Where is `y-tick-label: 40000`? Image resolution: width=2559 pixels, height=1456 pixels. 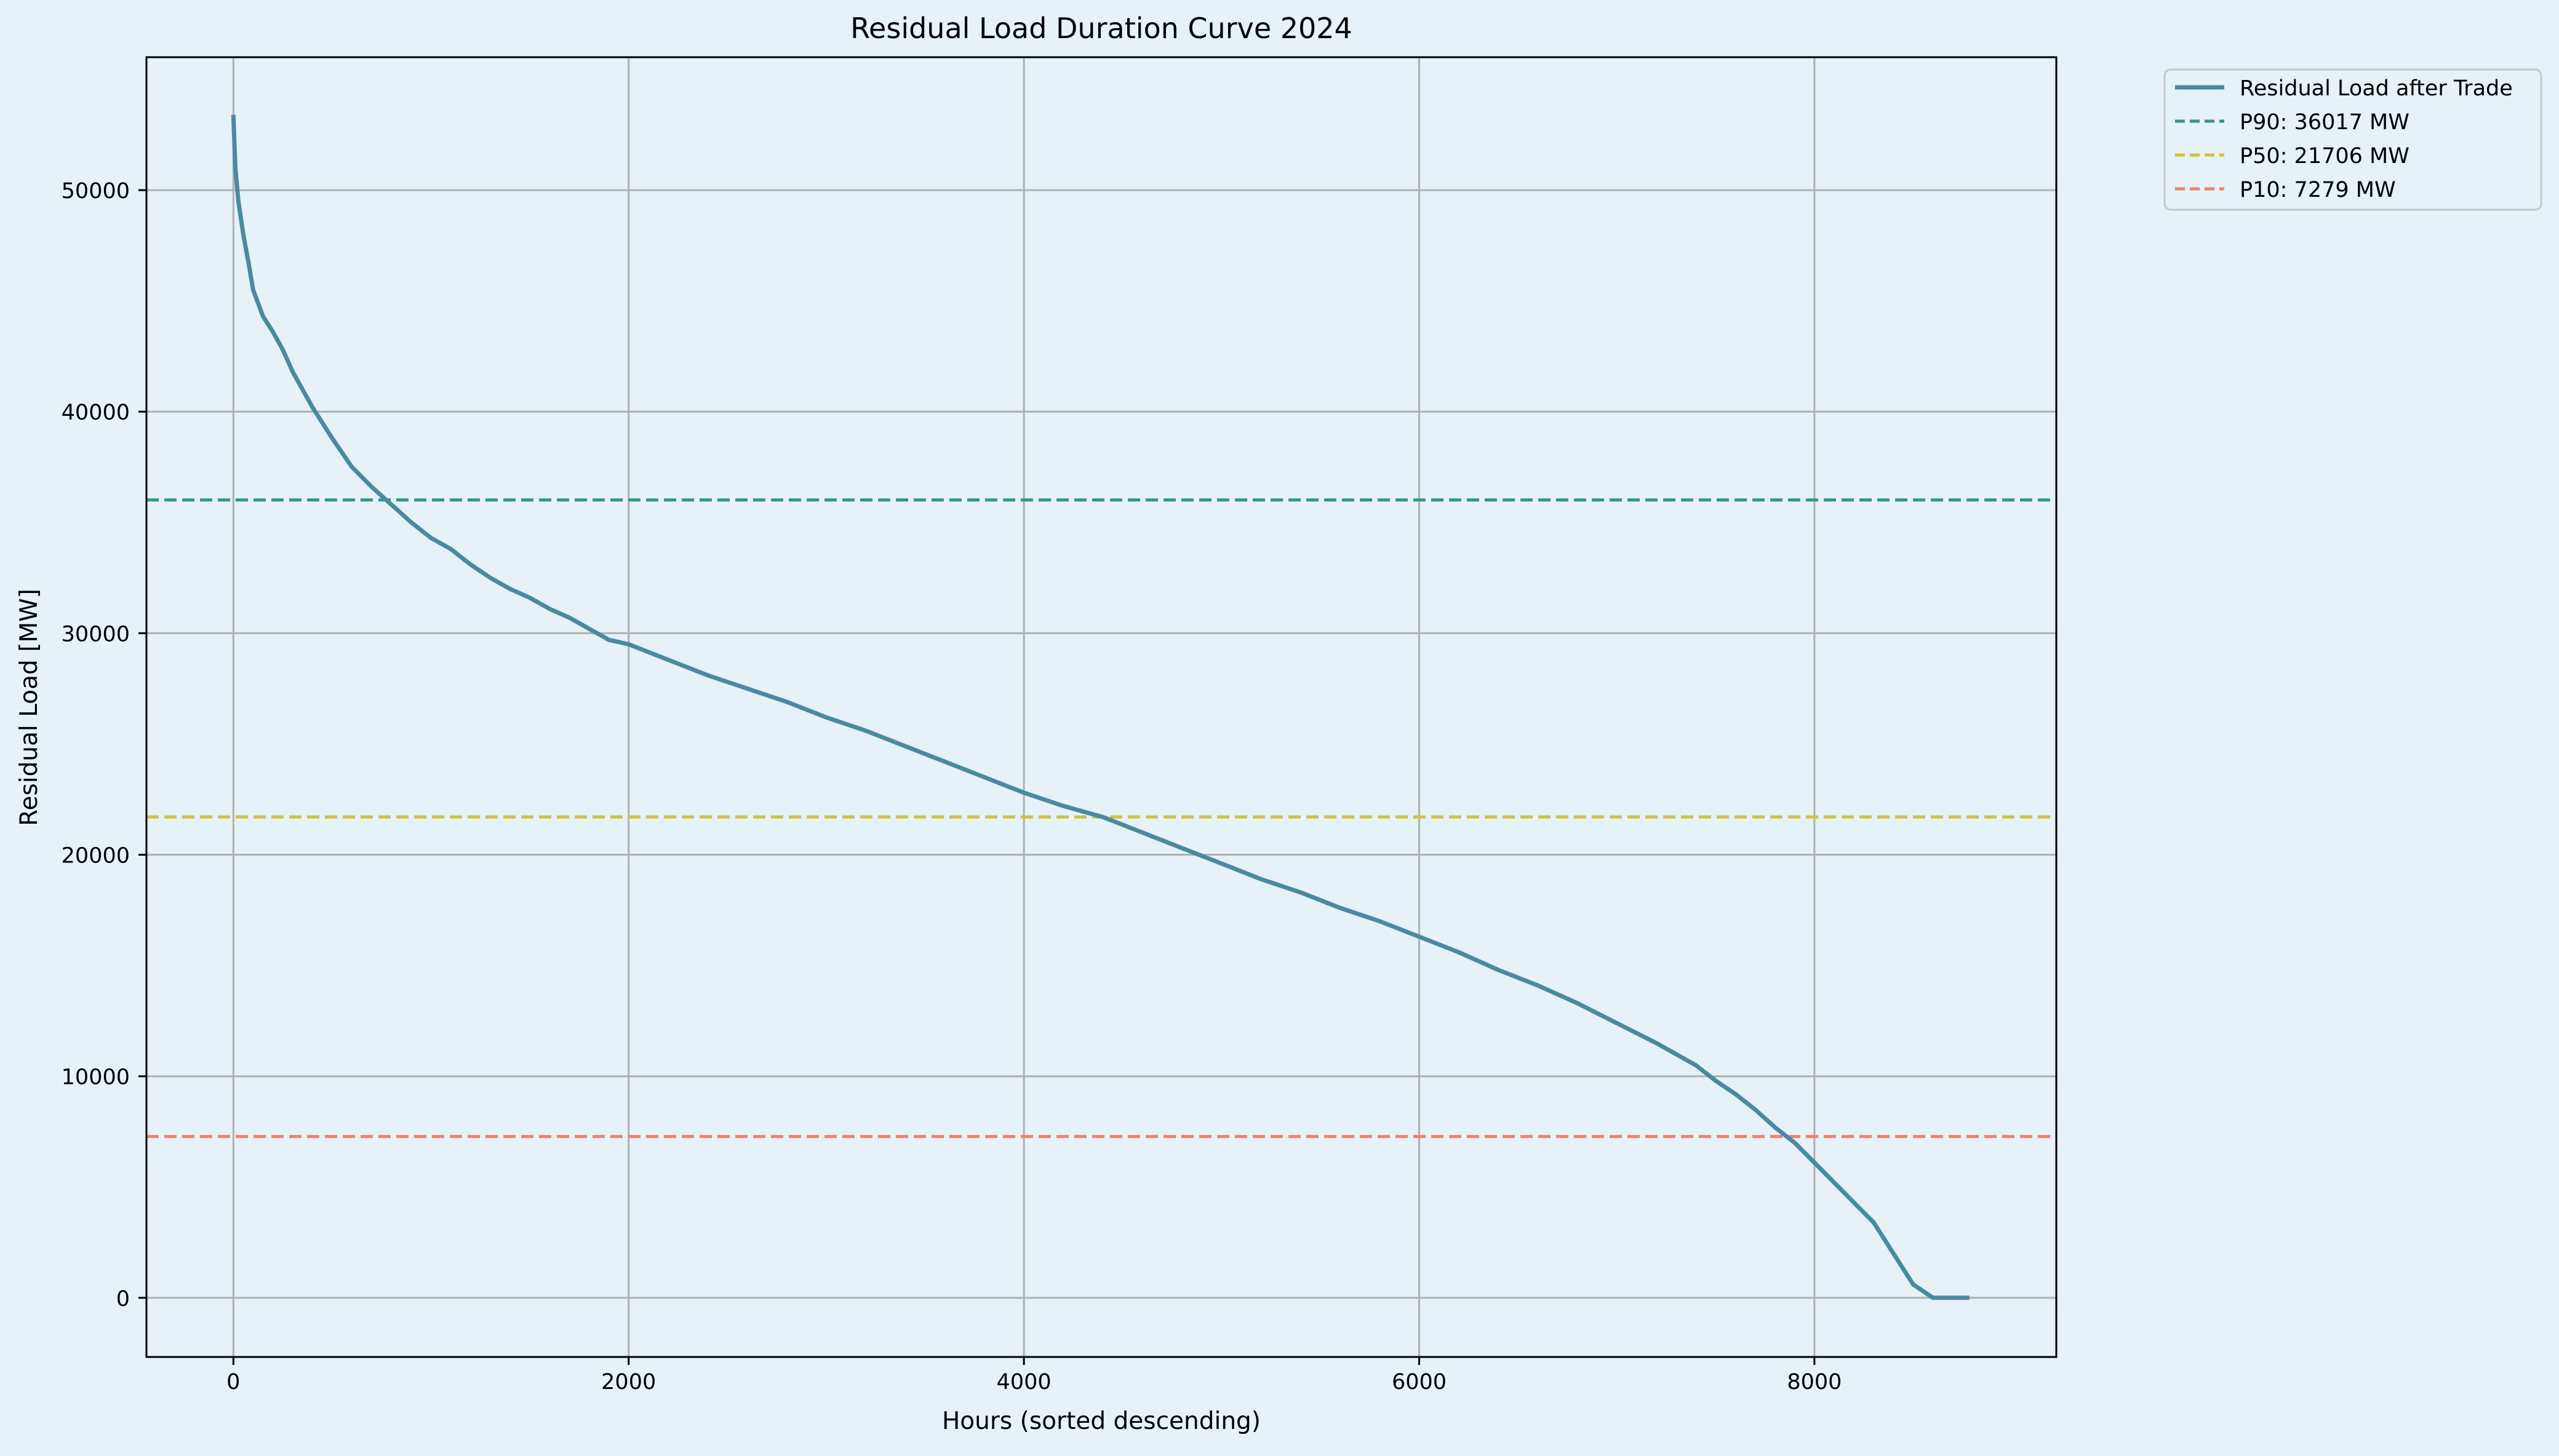 y-tick-label: 40000 is located at coordinates (96, 412).